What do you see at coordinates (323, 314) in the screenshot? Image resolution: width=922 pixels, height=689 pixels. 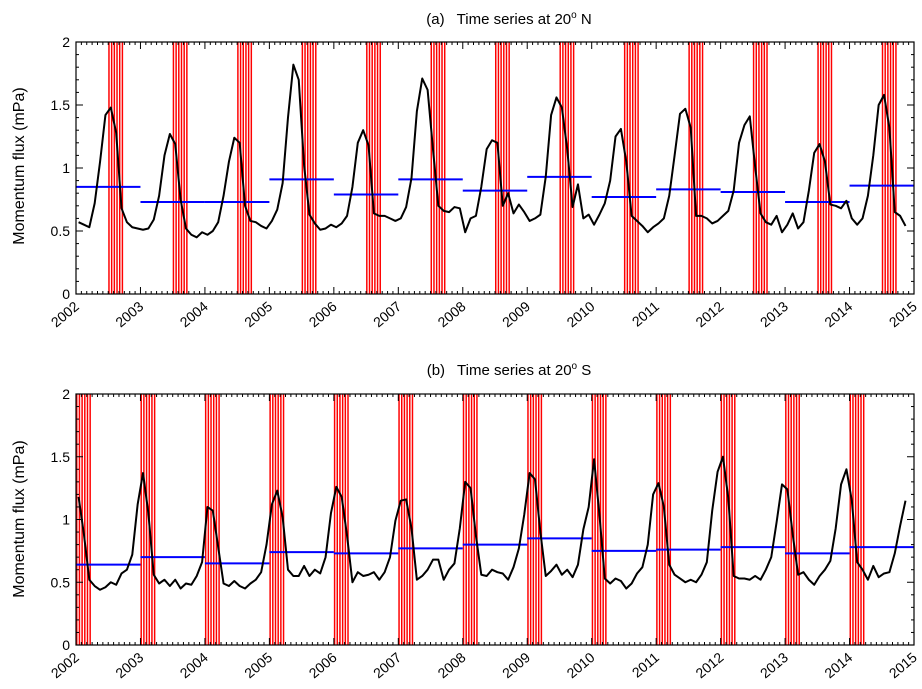 I see `x-tick-label: 2006` at bounding box center [323, 314].